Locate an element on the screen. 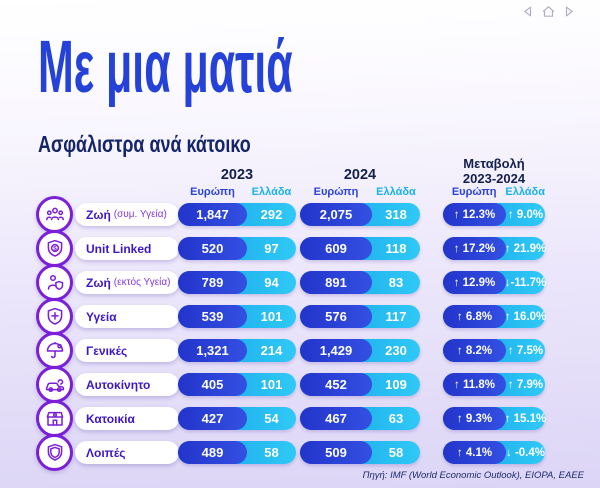  europe-pill: 1,847 is located at coordinates (212, 214).